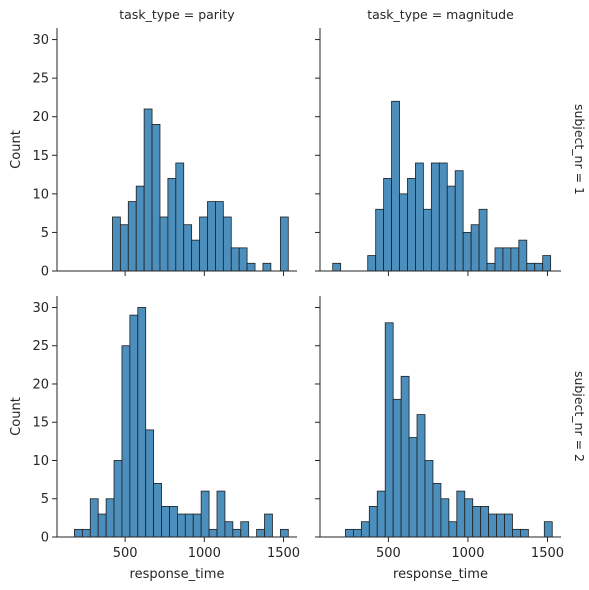 The width and height of the screenshot is (589, 590). Describe the element at coordinates (177, 14) in the screenshot. I see `facet-column-title: task_type = parity` at that location.